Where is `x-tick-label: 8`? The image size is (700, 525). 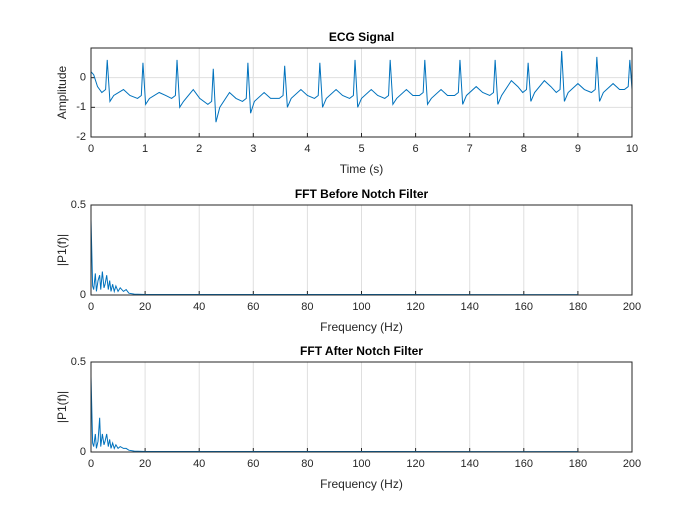
x-tick-label: 8 is located at coordinates (524, 149).